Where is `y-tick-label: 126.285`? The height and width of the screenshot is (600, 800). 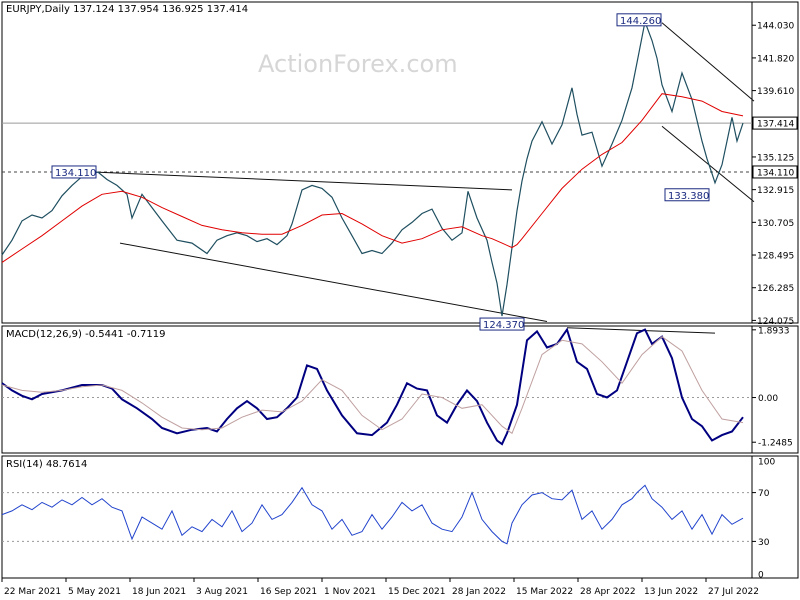
y-tick-label: 126.285 is located at coordinates (775, 289).